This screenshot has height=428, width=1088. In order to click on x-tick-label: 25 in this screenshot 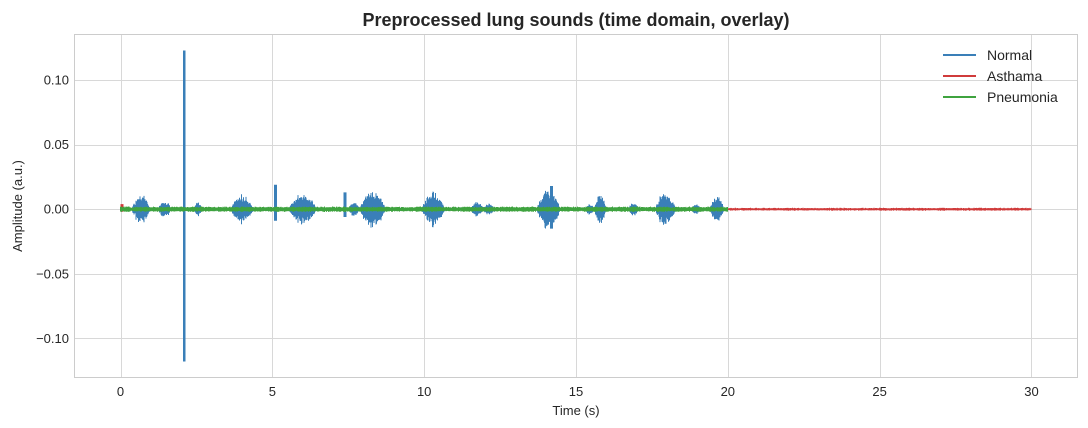, I will do `click(879, 391)`.